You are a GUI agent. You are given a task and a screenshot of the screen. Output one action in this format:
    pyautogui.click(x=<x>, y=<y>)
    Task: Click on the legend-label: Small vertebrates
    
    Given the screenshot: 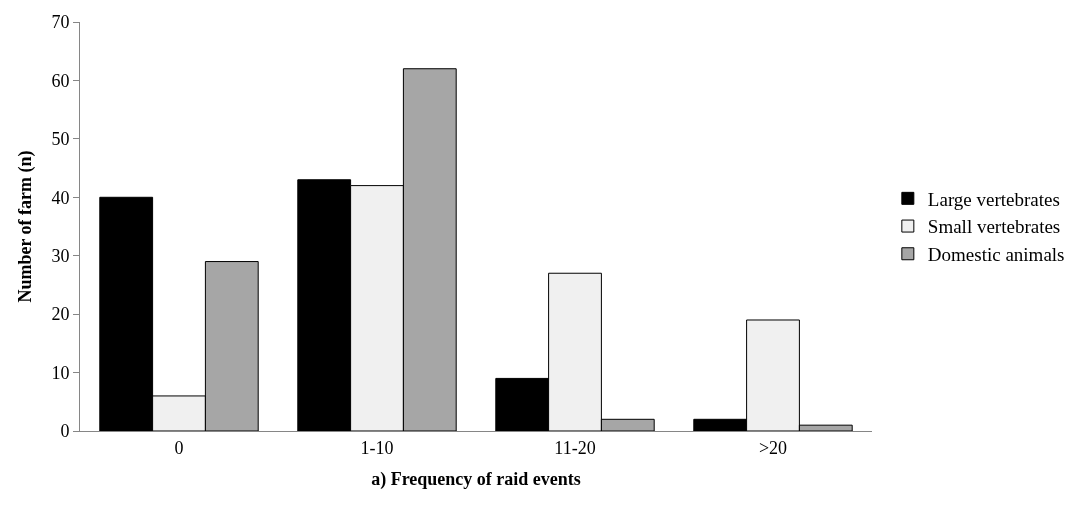 What is the action you would take?
    pyautogui.click(x=994, y=227)
    